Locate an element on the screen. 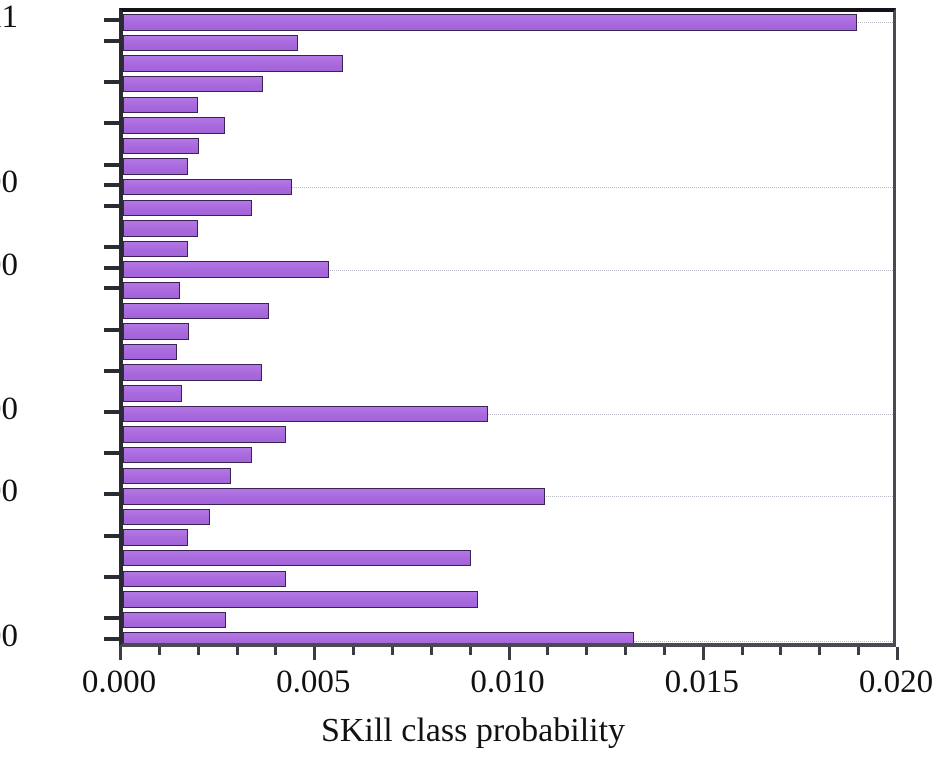 Image resolution: width=946 pixels, height=763 pixels. y-axis-tick-label: 11100 is located at coordinates (9, 408).